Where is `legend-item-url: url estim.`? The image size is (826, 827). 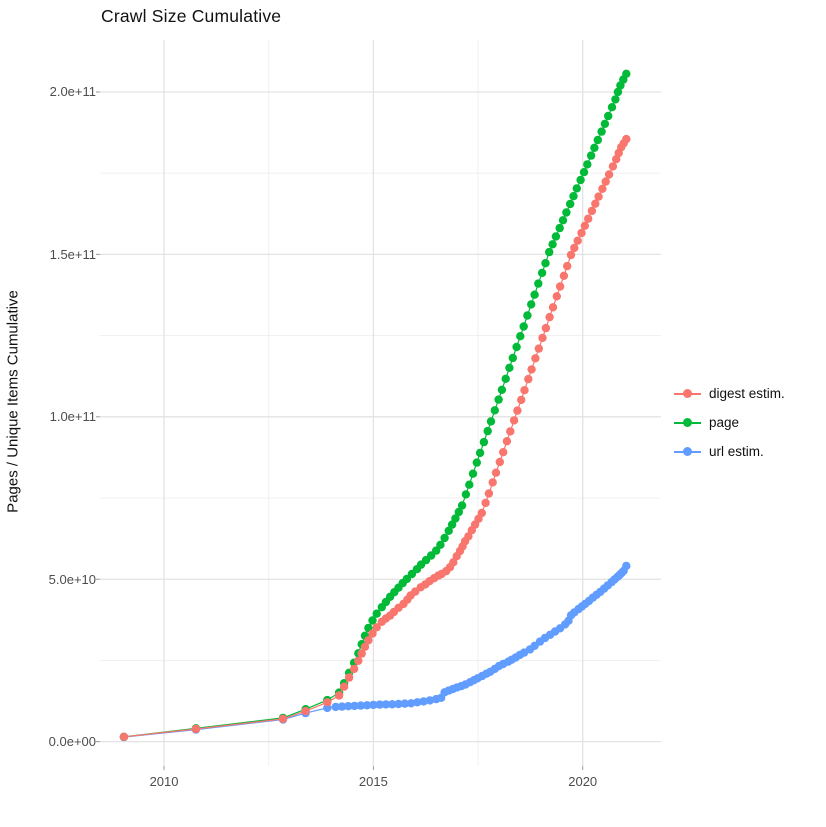 legend-item-url: url estim. is located at coordinates (729, 451).